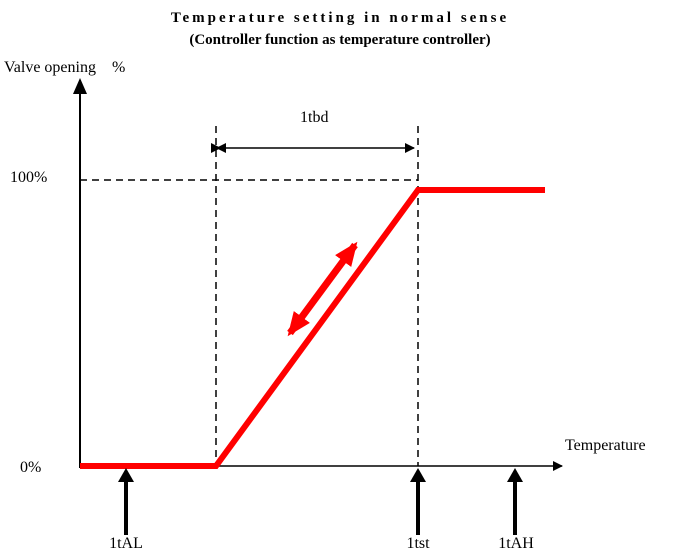  What do you see at coordinates (516, 543) in the screenshot?
I see `marker-label: 1tAH` at bounding box center [516, 543].